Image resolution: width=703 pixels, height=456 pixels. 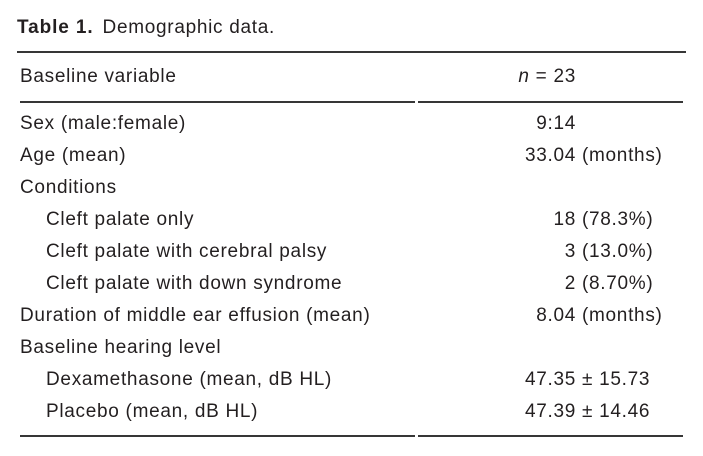 What do you see at coordinates (351, 348) in the screenshot?
I see `table-row: Baseline hearing level` at bounding box center [351, 348].